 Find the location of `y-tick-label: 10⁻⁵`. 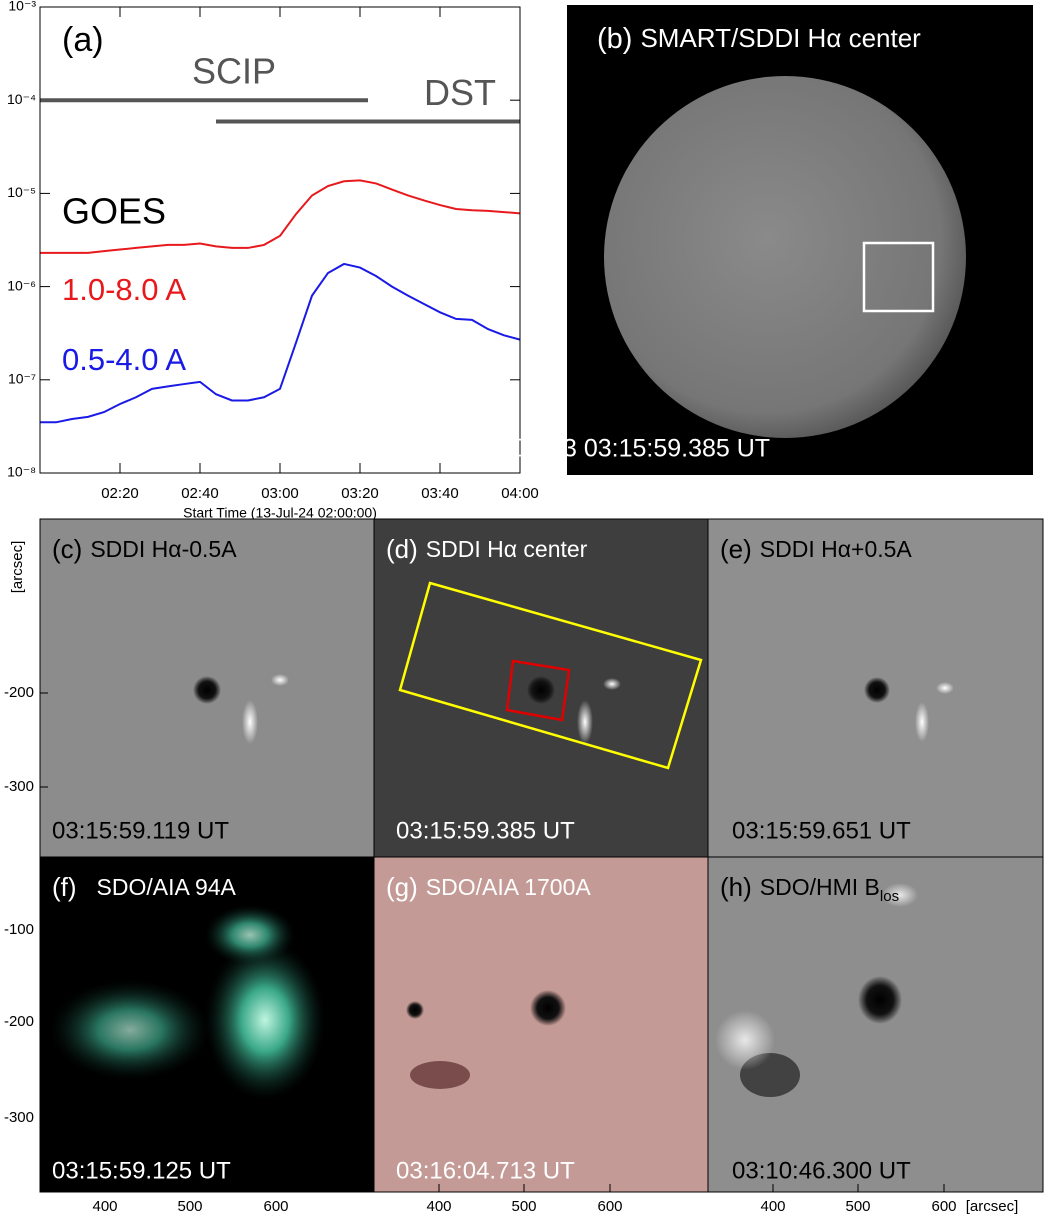

y-tick-label: 10⁻⁵ is located at coordinates (21, 192).